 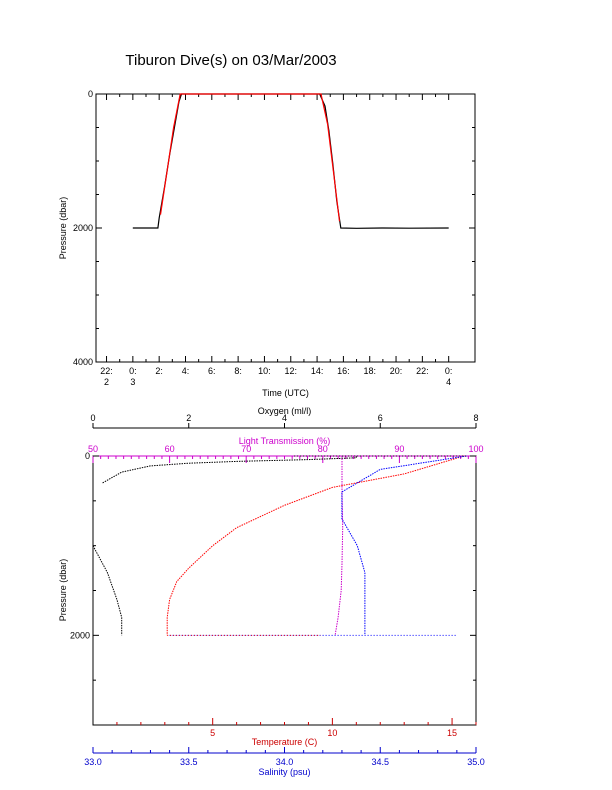 What do you see at coordinates (380, 418) in the screenshot?
I see `oxygen-tick-label: 6` at bounding box center [380, 418].